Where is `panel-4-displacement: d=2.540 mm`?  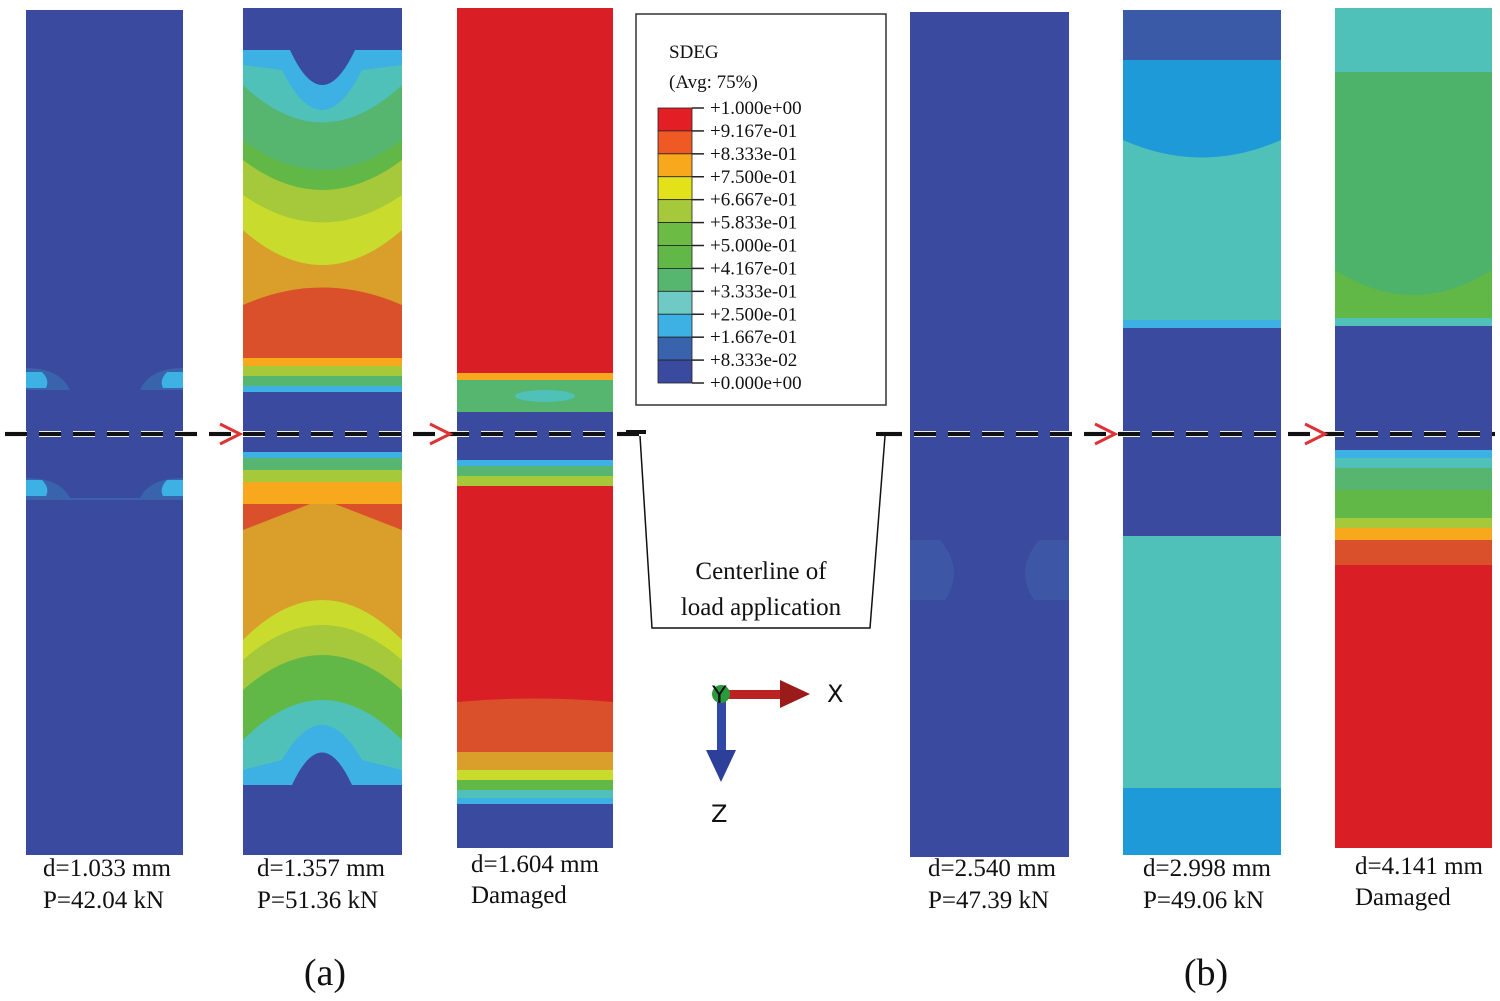 panel-4-displacement: d=2.540 mm is located at coordinates (992, 868).